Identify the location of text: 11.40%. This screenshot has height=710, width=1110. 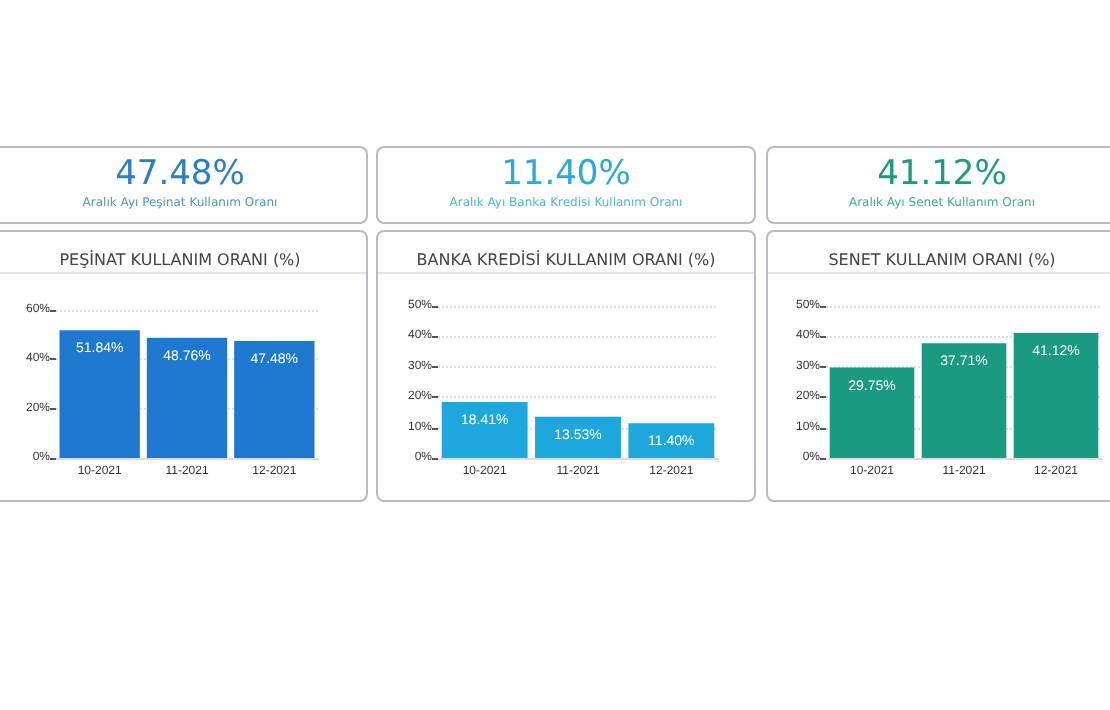
(566, 174).